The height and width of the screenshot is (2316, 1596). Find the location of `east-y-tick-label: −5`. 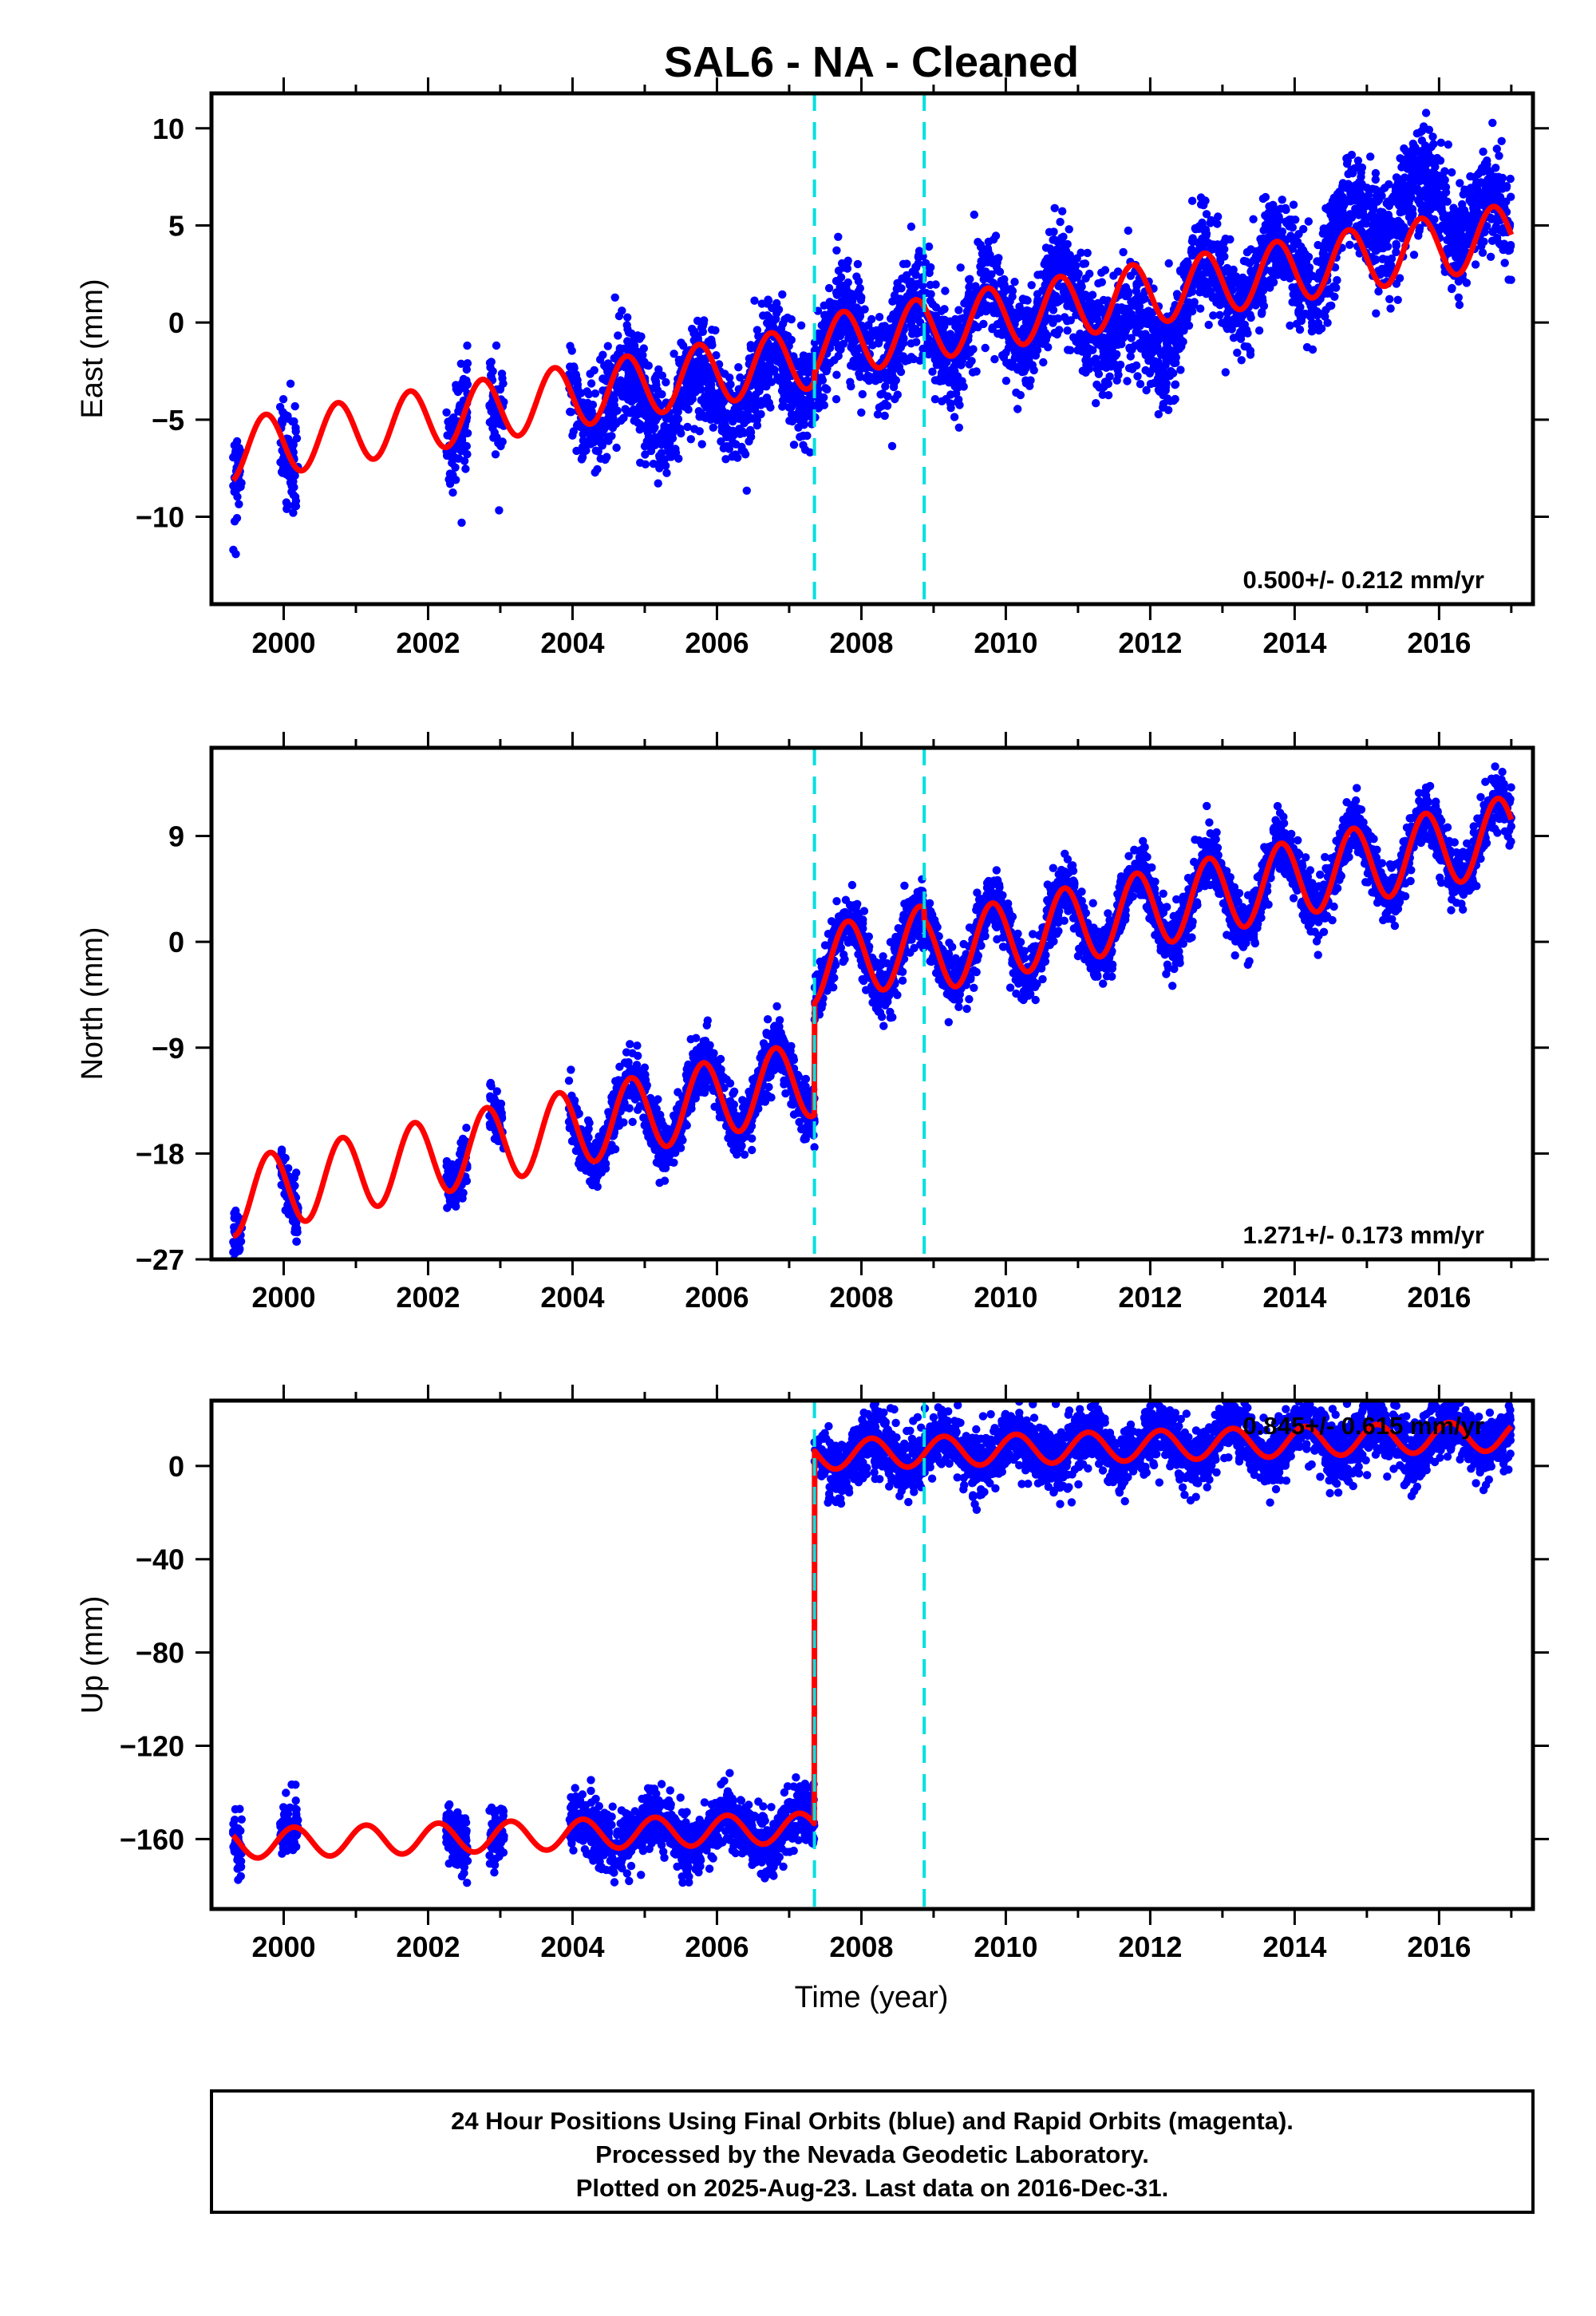

east-y-tick-label: −5 is located at coordinates (168, 421).